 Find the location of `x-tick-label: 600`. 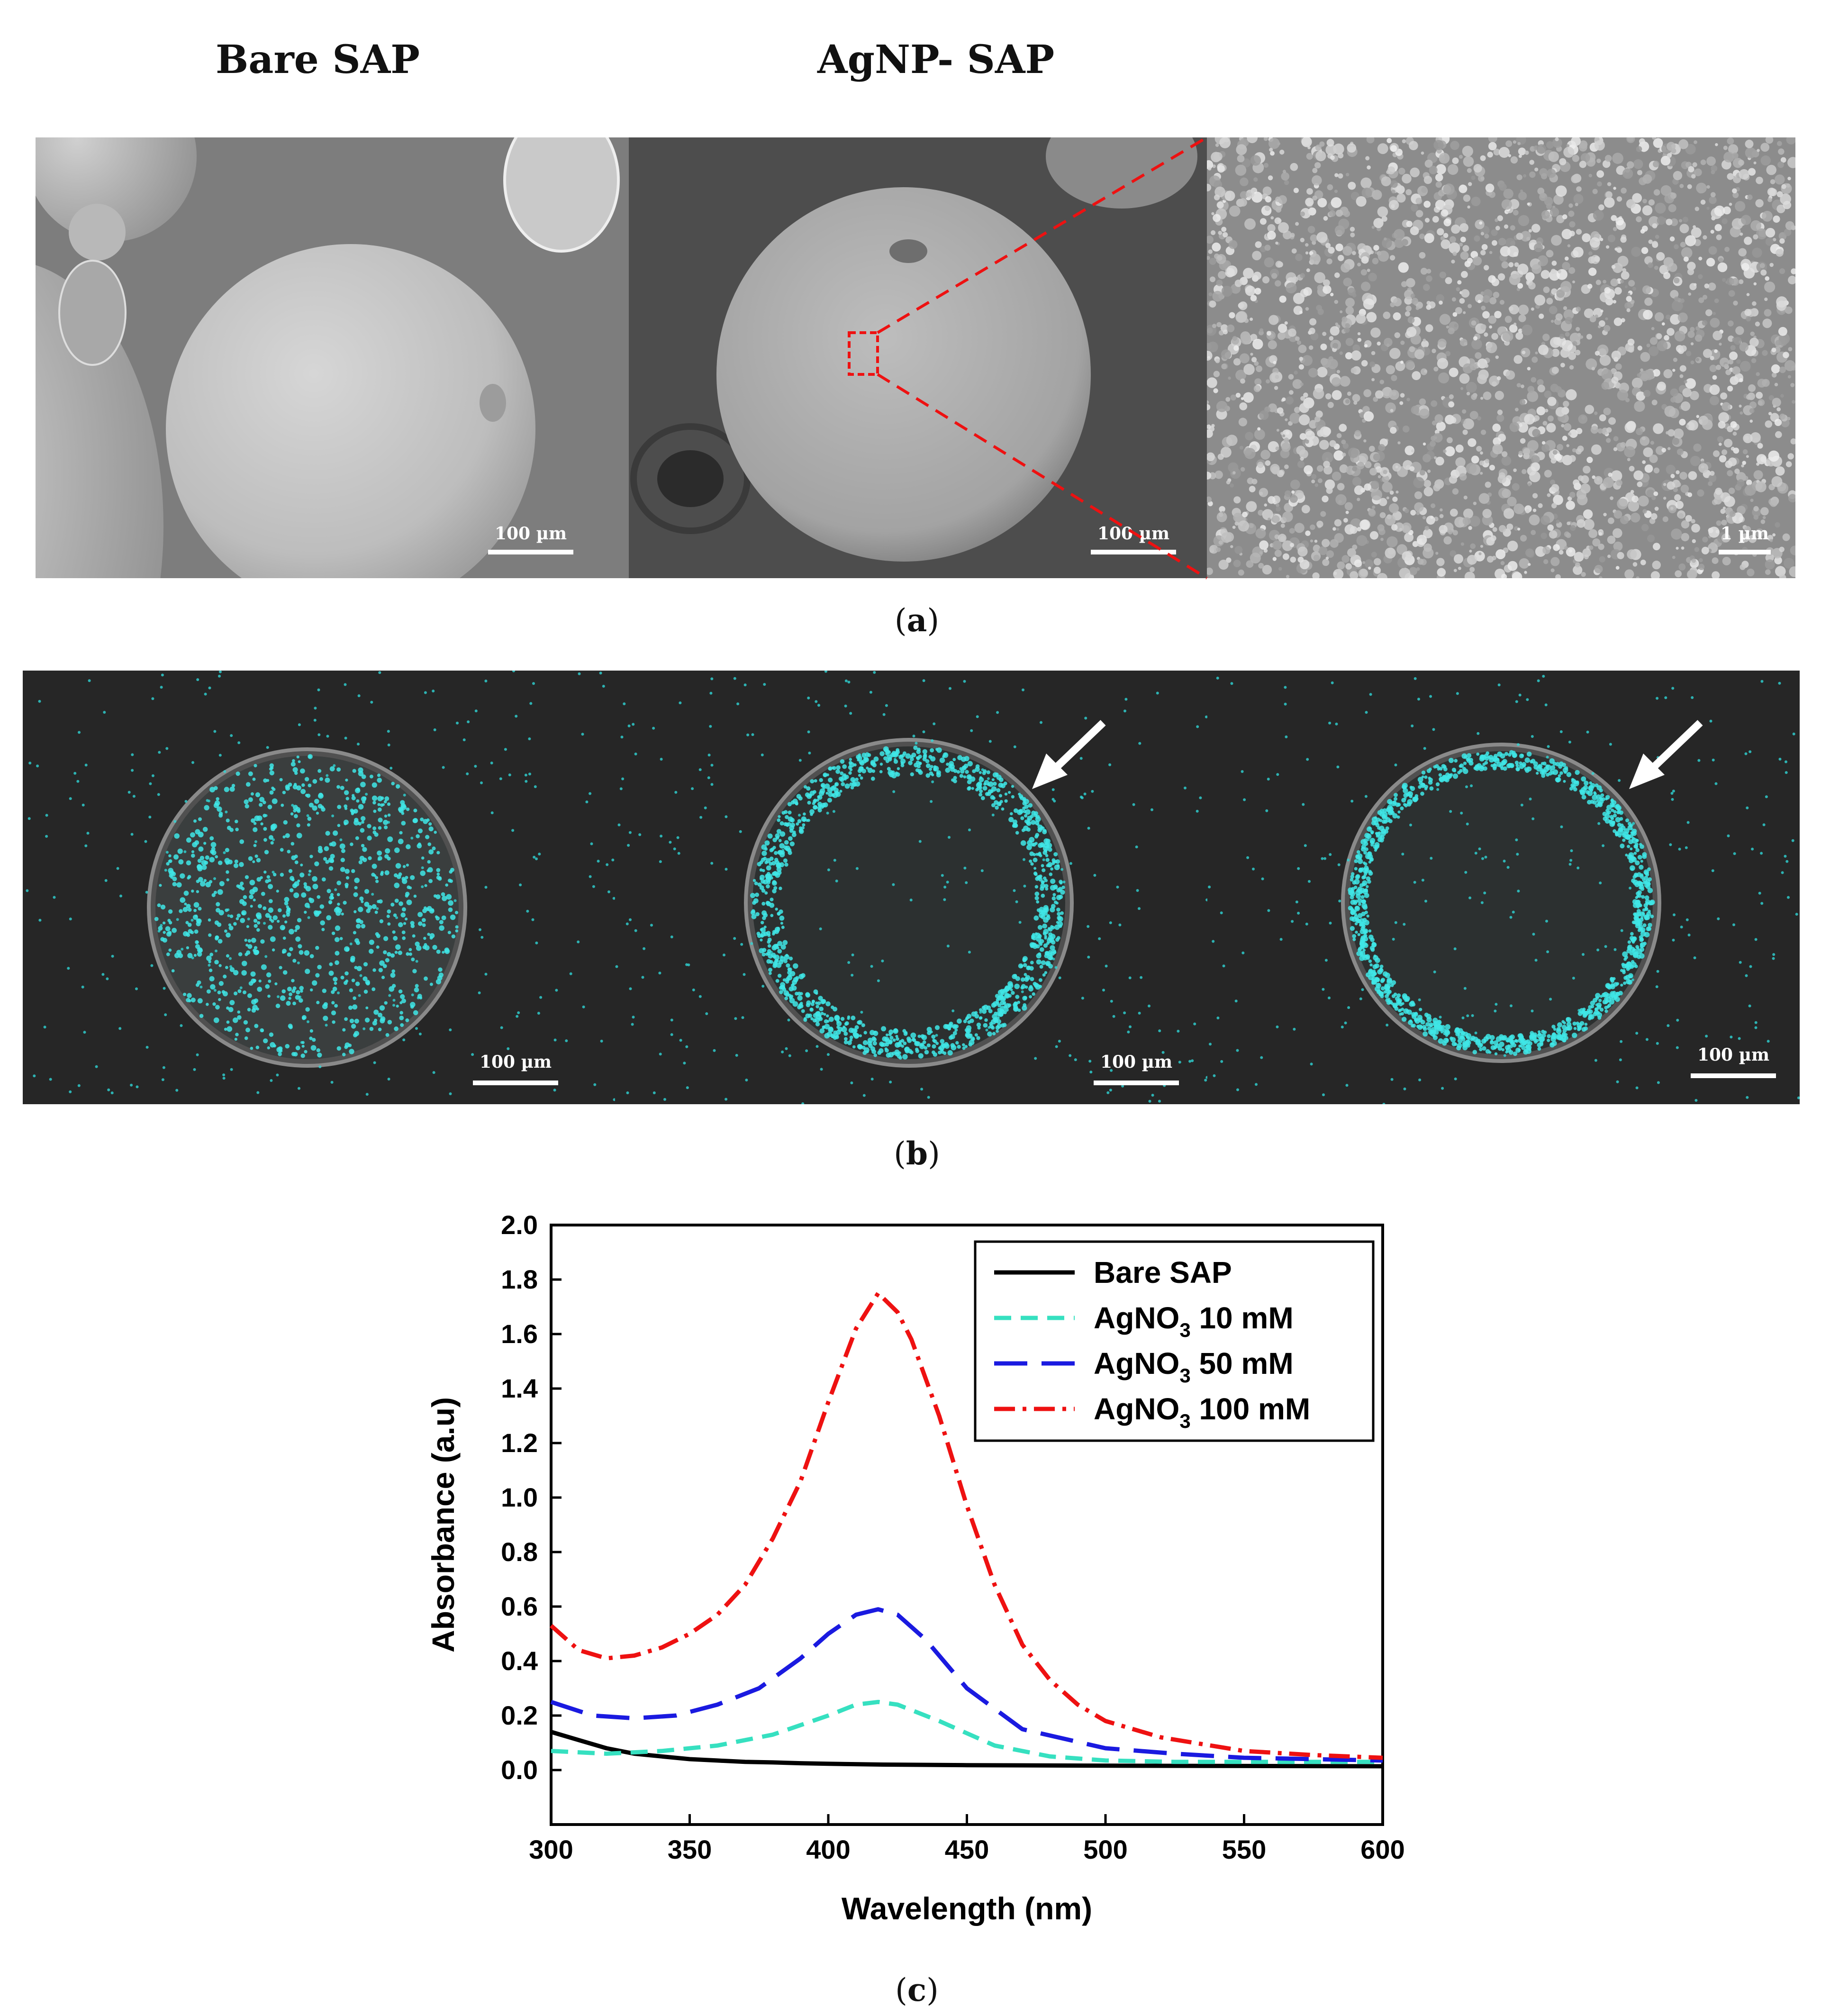

x-tick-label: 600 is located at coordinates (1382, 1849).